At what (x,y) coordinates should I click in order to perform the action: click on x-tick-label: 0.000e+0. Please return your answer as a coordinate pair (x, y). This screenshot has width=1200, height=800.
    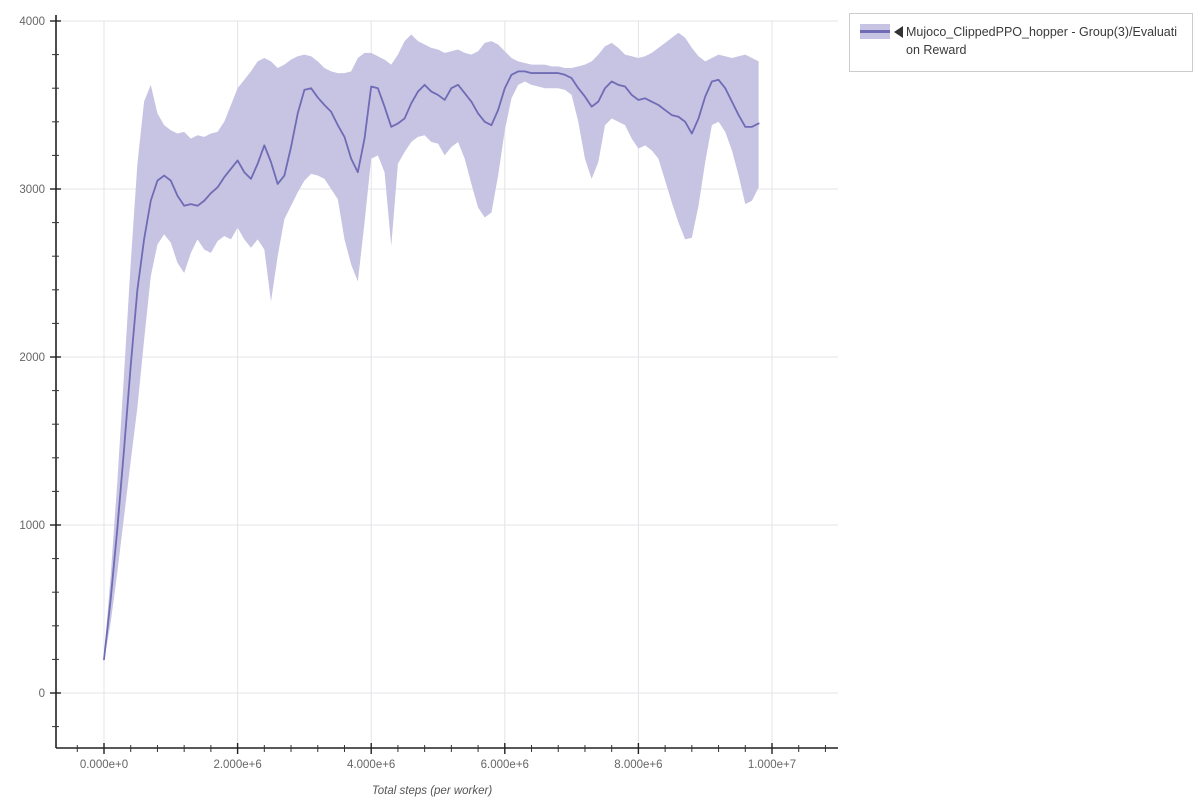
    Looking at the image, I should click on (104, 765).